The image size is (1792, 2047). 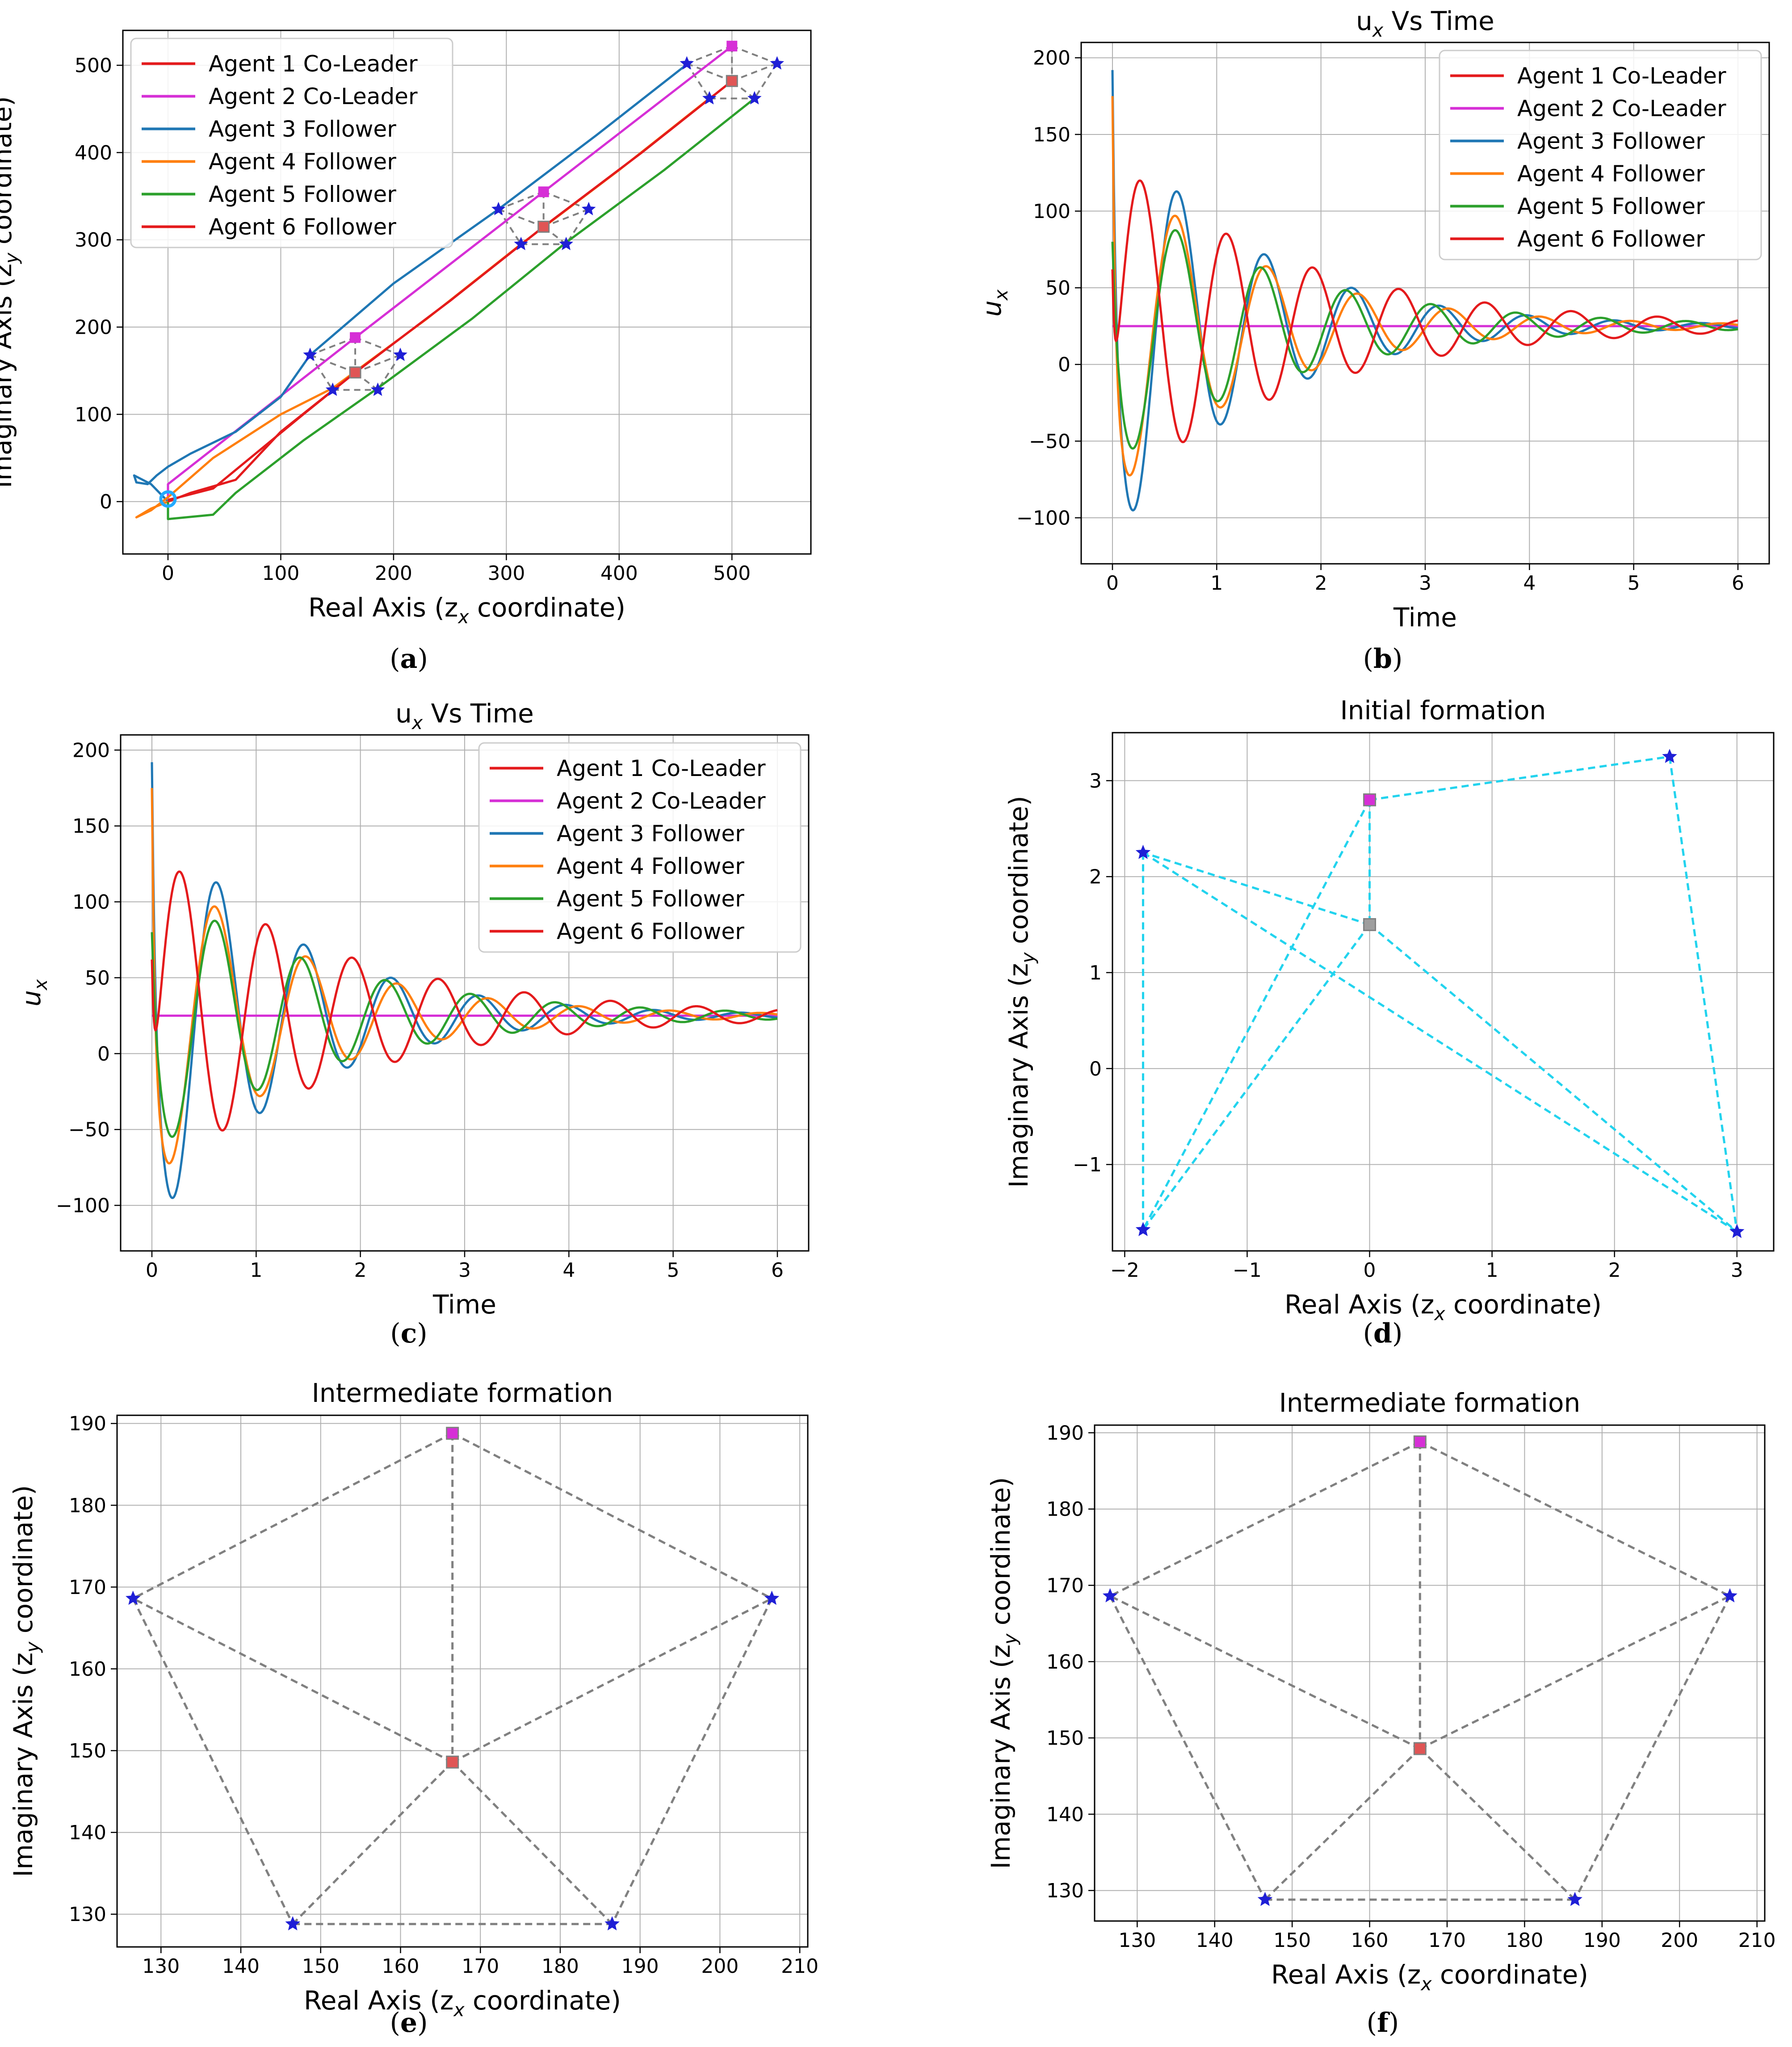 What do you see at coordinates (1095, 782) in the screenshot?
I see `y-tick-label: 3` at bounding box center [1095, 782].